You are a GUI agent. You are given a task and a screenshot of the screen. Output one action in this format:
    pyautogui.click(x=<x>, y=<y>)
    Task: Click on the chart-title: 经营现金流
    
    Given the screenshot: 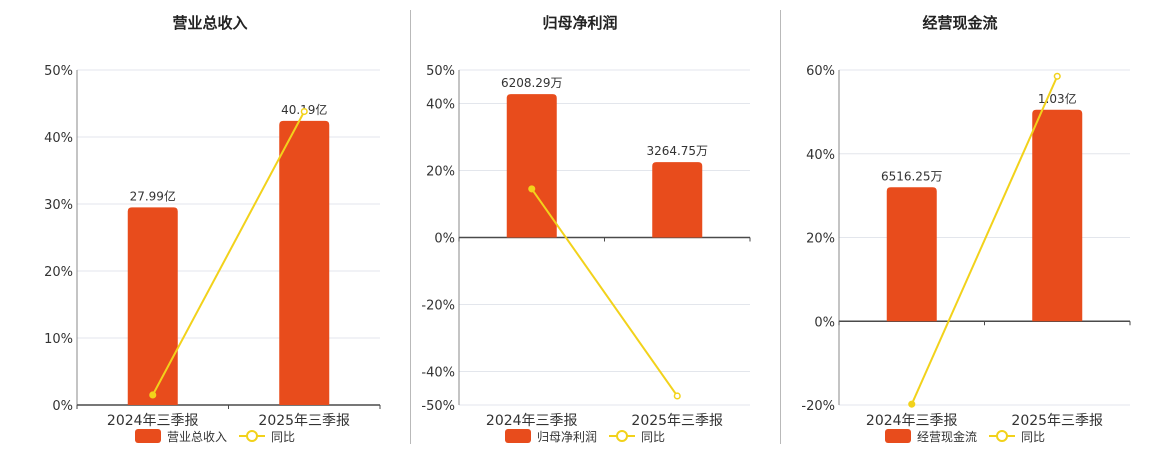 What is the action you would take?
    pyautogui.click(x=959, y=23)
    